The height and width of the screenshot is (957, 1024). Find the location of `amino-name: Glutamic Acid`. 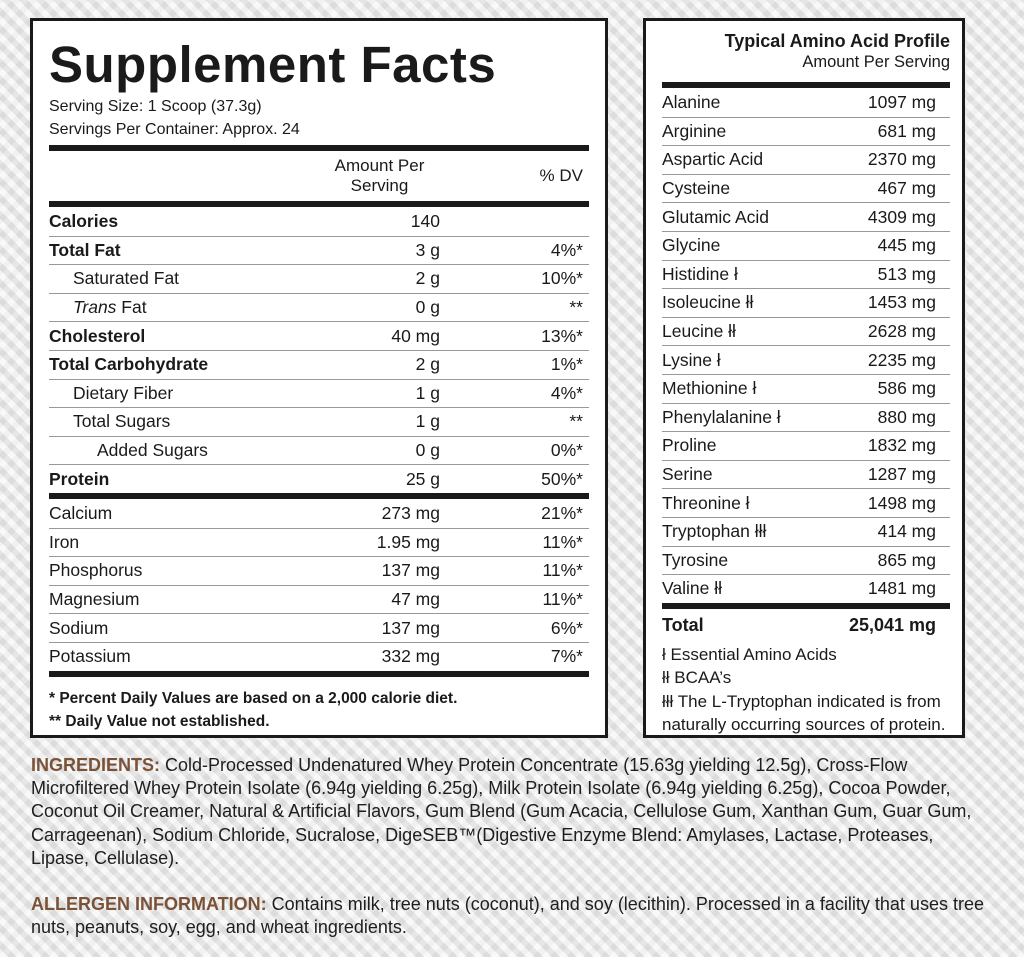

amino-name: Glutamic Acid is located at coordinates (715, 216).